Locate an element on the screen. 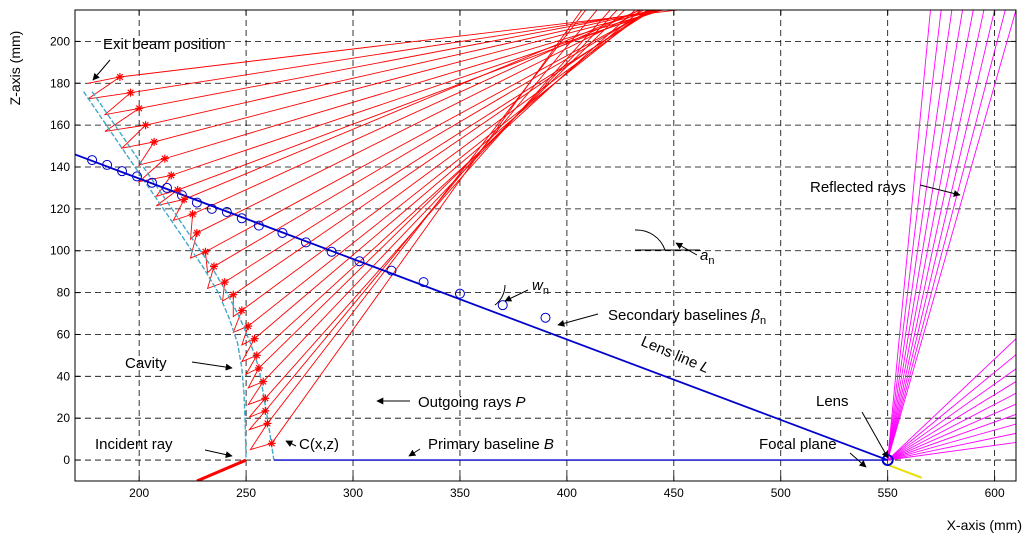  primary-baseline-label: Primary baseline B is located at coordinates (491, 444).